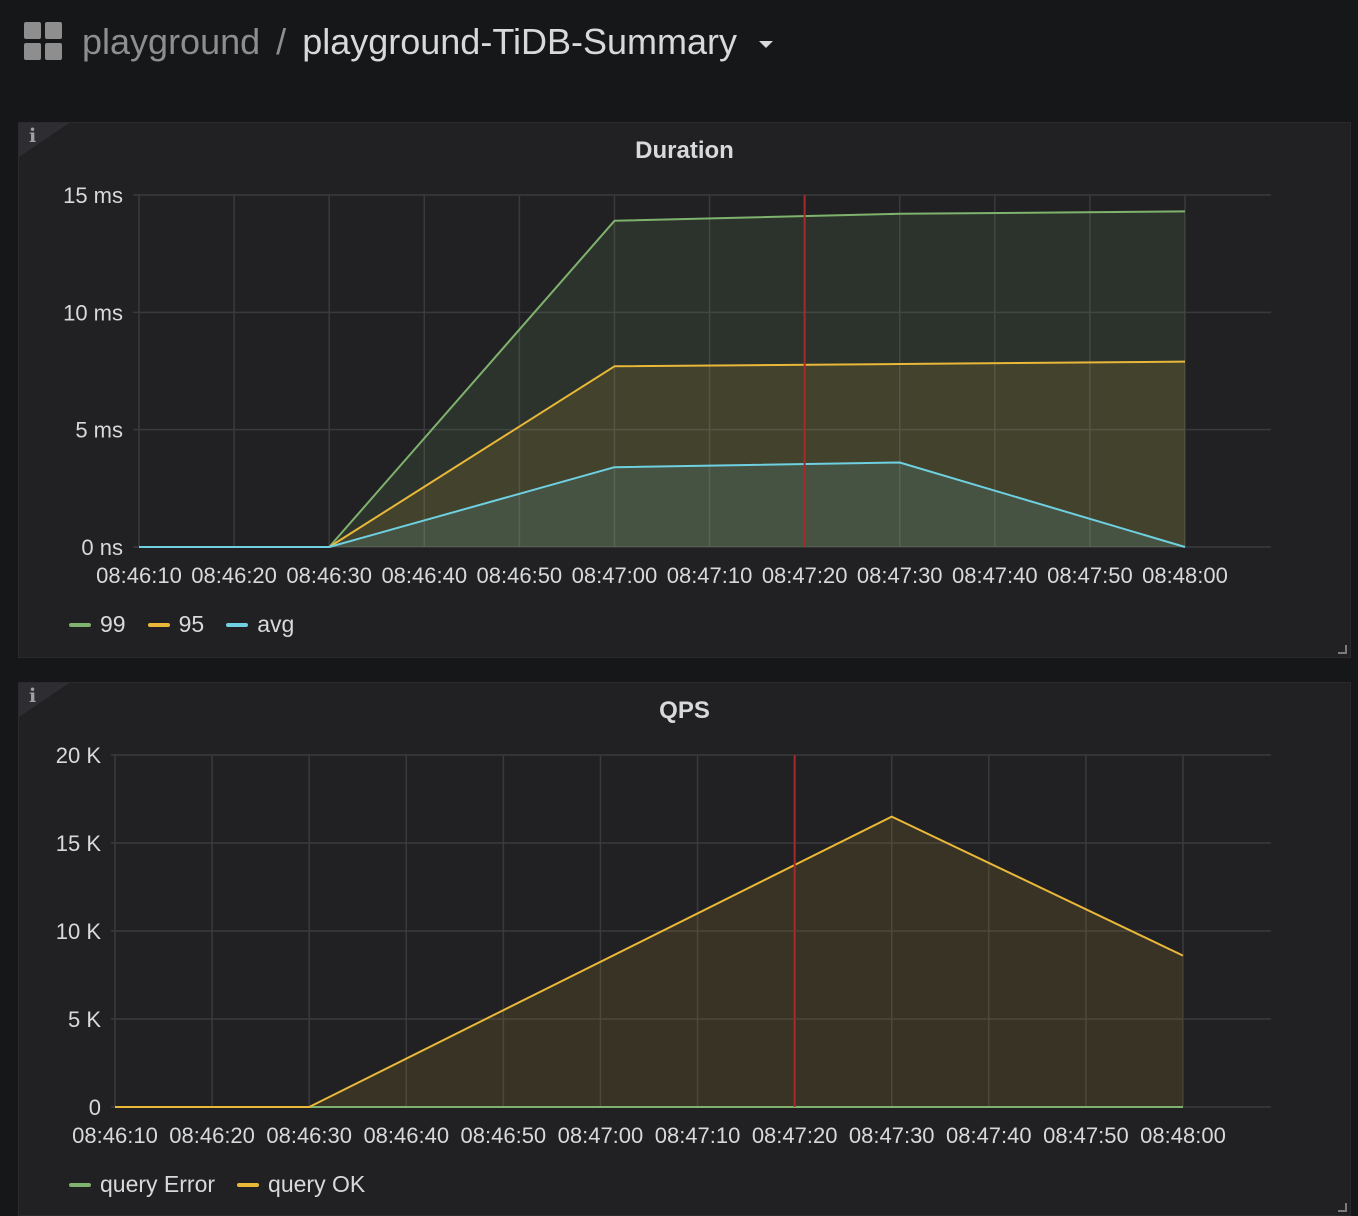 The width and height of the screenshot is (1358, 1216). What do you see at coordinates (99, 430) in the screenshot?
I see `y-tick-label: 5 ms` at bounding box center [99, 430].